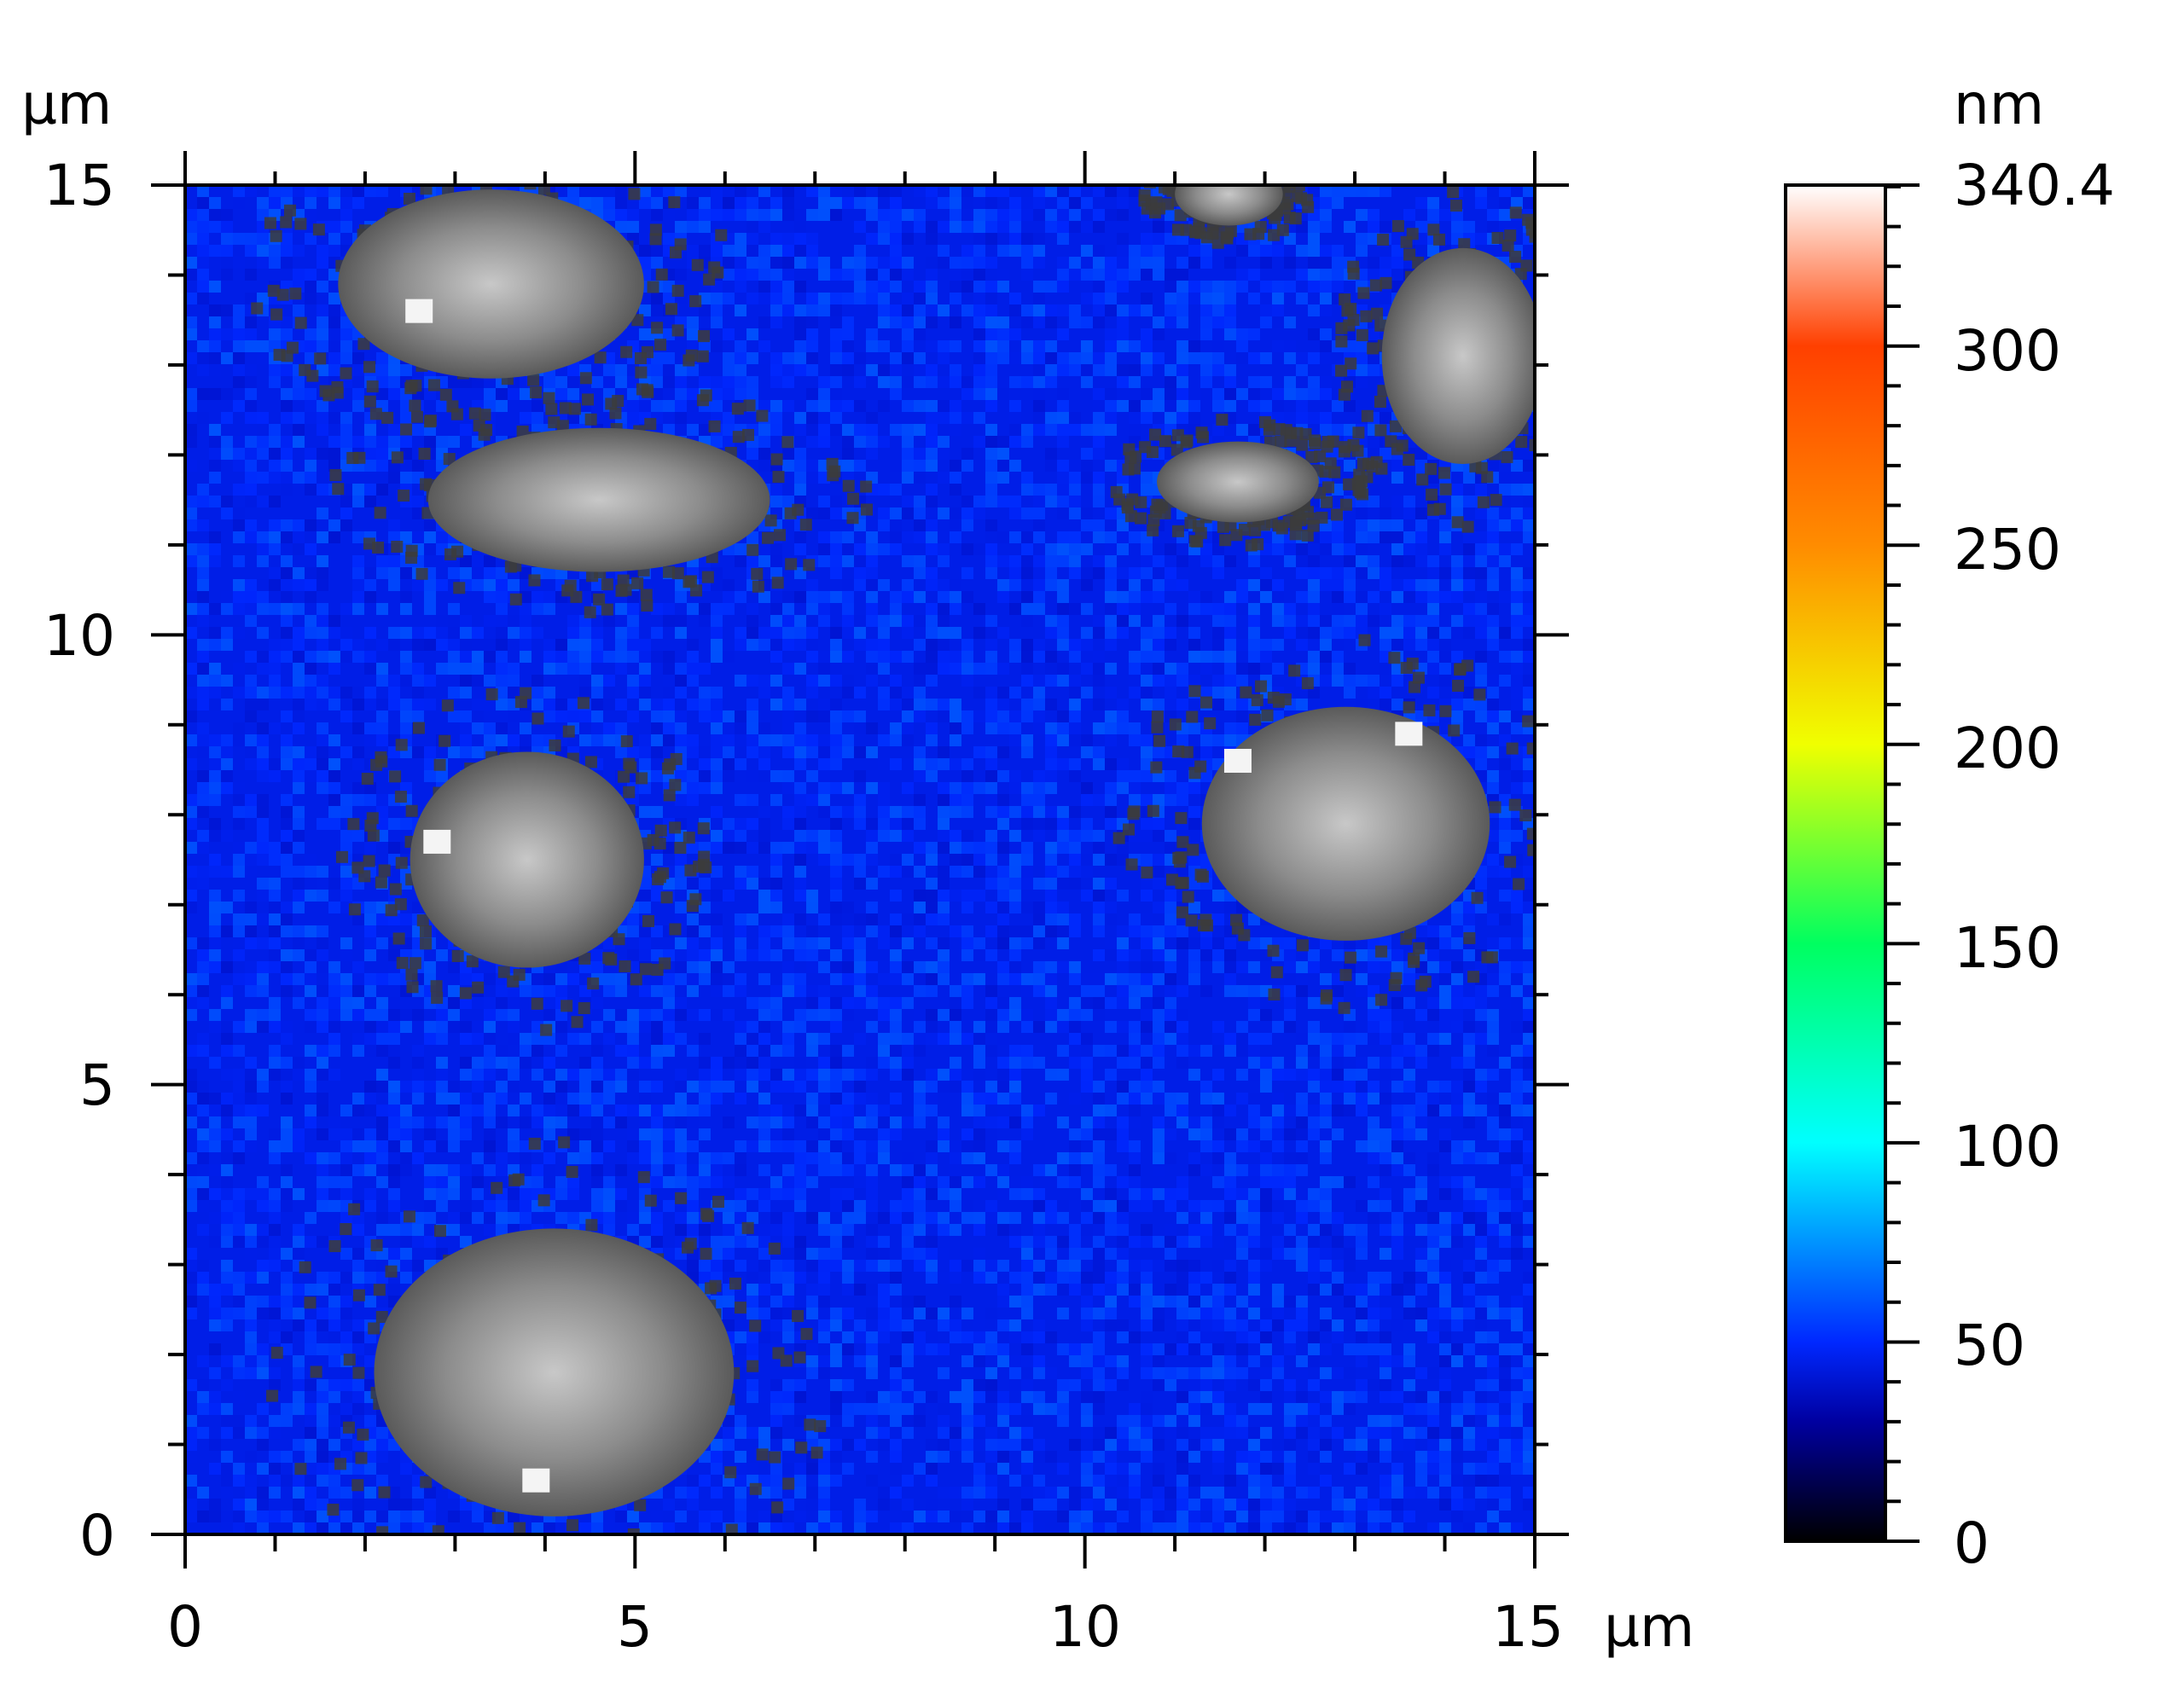  Describe the element at coordinates (2008, 550) in the screenshot. I see `colorbar-tick-label-250: 250` at that location.